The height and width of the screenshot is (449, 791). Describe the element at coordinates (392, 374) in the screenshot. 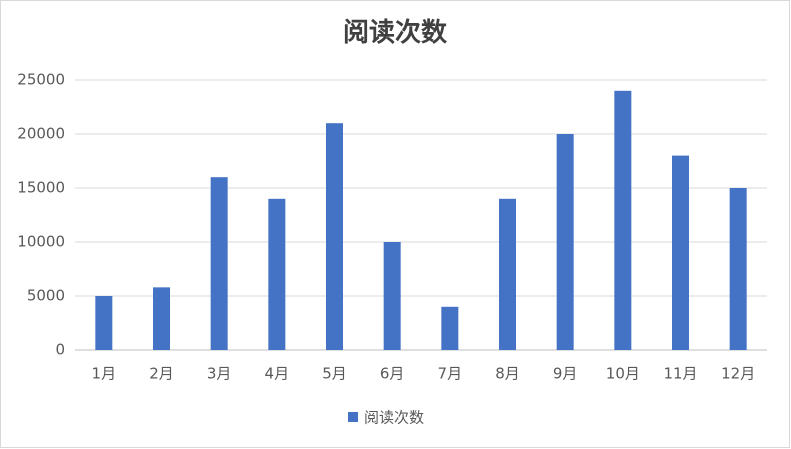

I see `x-tick-label: 6月` at that location.